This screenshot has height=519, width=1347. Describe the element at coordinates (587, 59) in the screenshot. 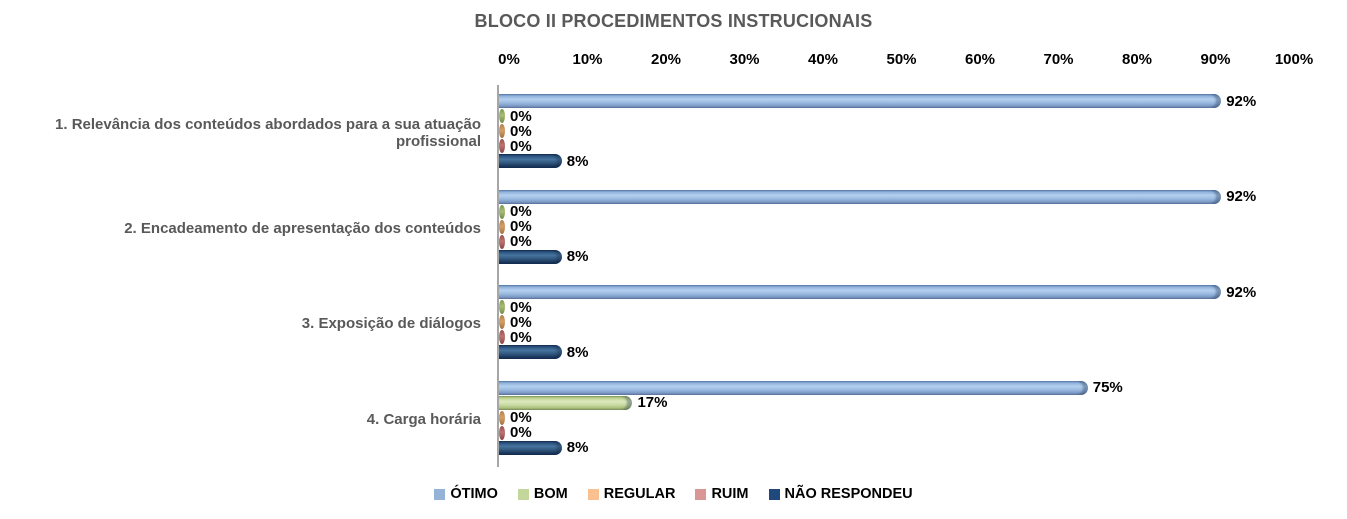

I see `x-tick-label: 10%` at that location.